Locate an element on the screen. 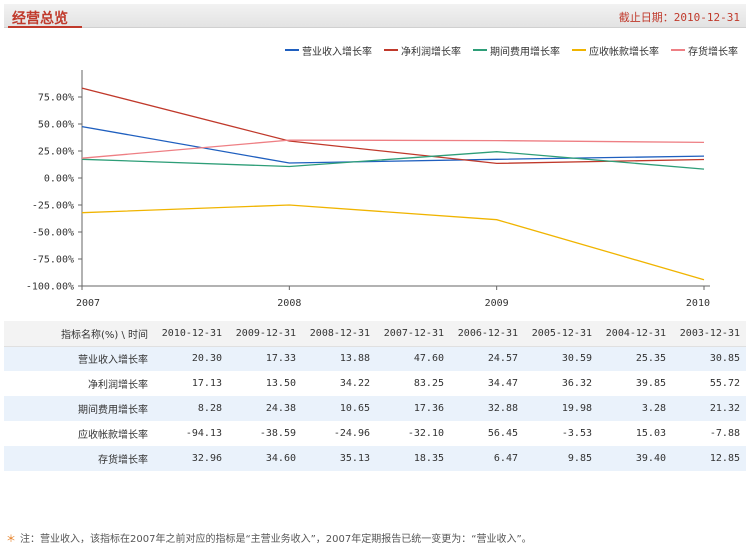 This screenshot has height=554, width=750. table-cell: 56.45 is located at coordinates (487, 433).